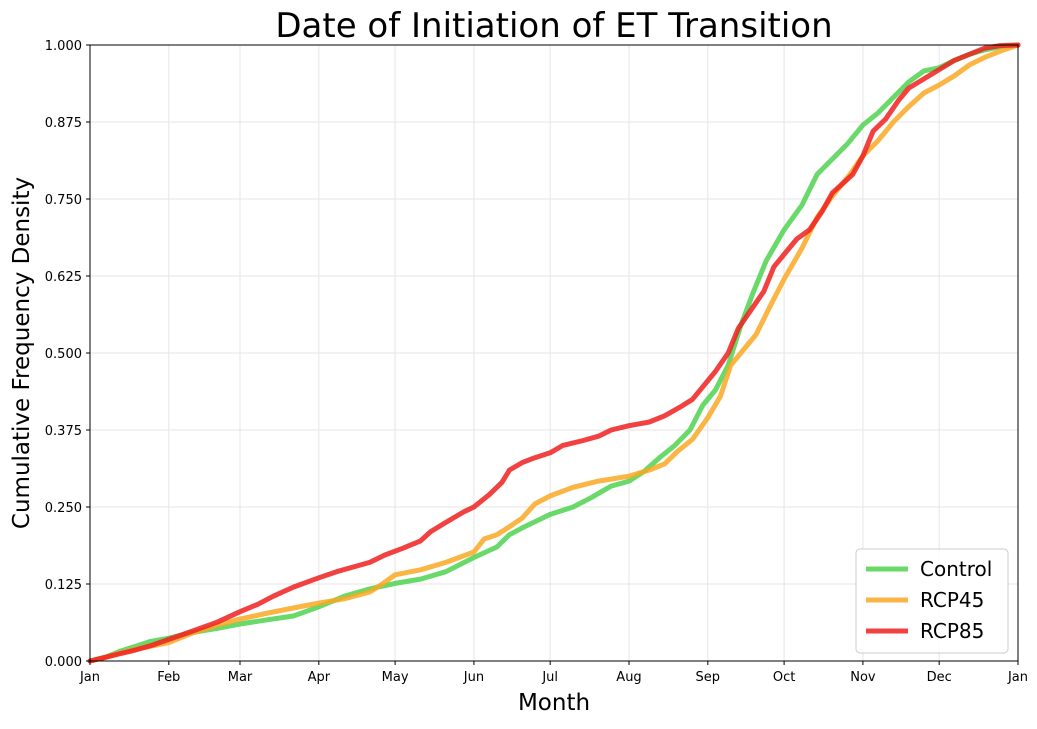 The width and height of the screenshot is (1037, 729). Describe the element at coordinates (63, 431) in the screenshot. I see `y-tick-label: 0.375` at that location.